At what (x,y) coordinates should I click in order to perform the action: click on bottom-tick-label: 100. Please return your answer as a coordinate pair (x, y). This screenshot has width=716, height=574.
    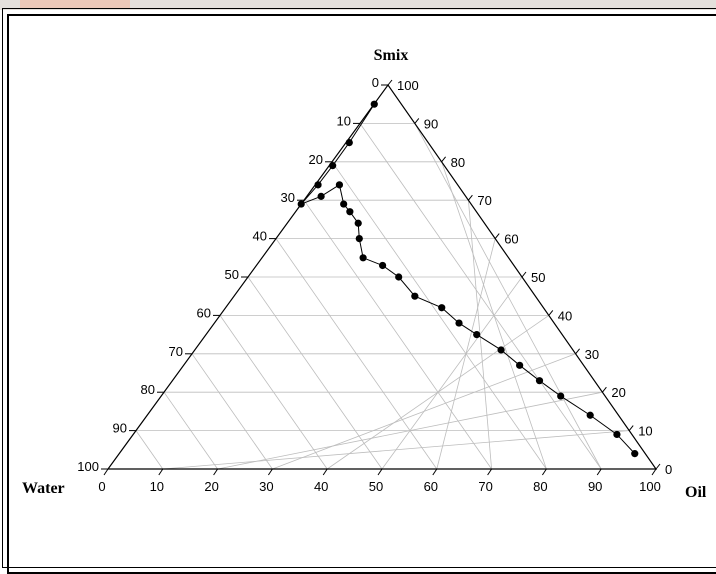
    Looking at the image, I should click on (650, 486).